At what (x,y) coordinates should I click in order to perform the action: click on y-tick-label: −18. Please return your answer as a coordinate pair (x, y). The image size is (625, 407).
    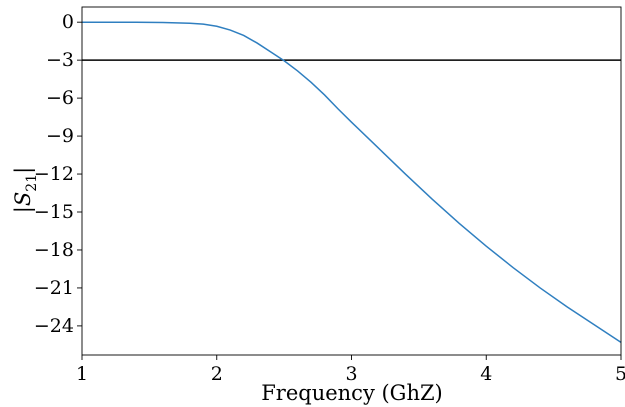
    Looking at the image, I should click on (54, 250).